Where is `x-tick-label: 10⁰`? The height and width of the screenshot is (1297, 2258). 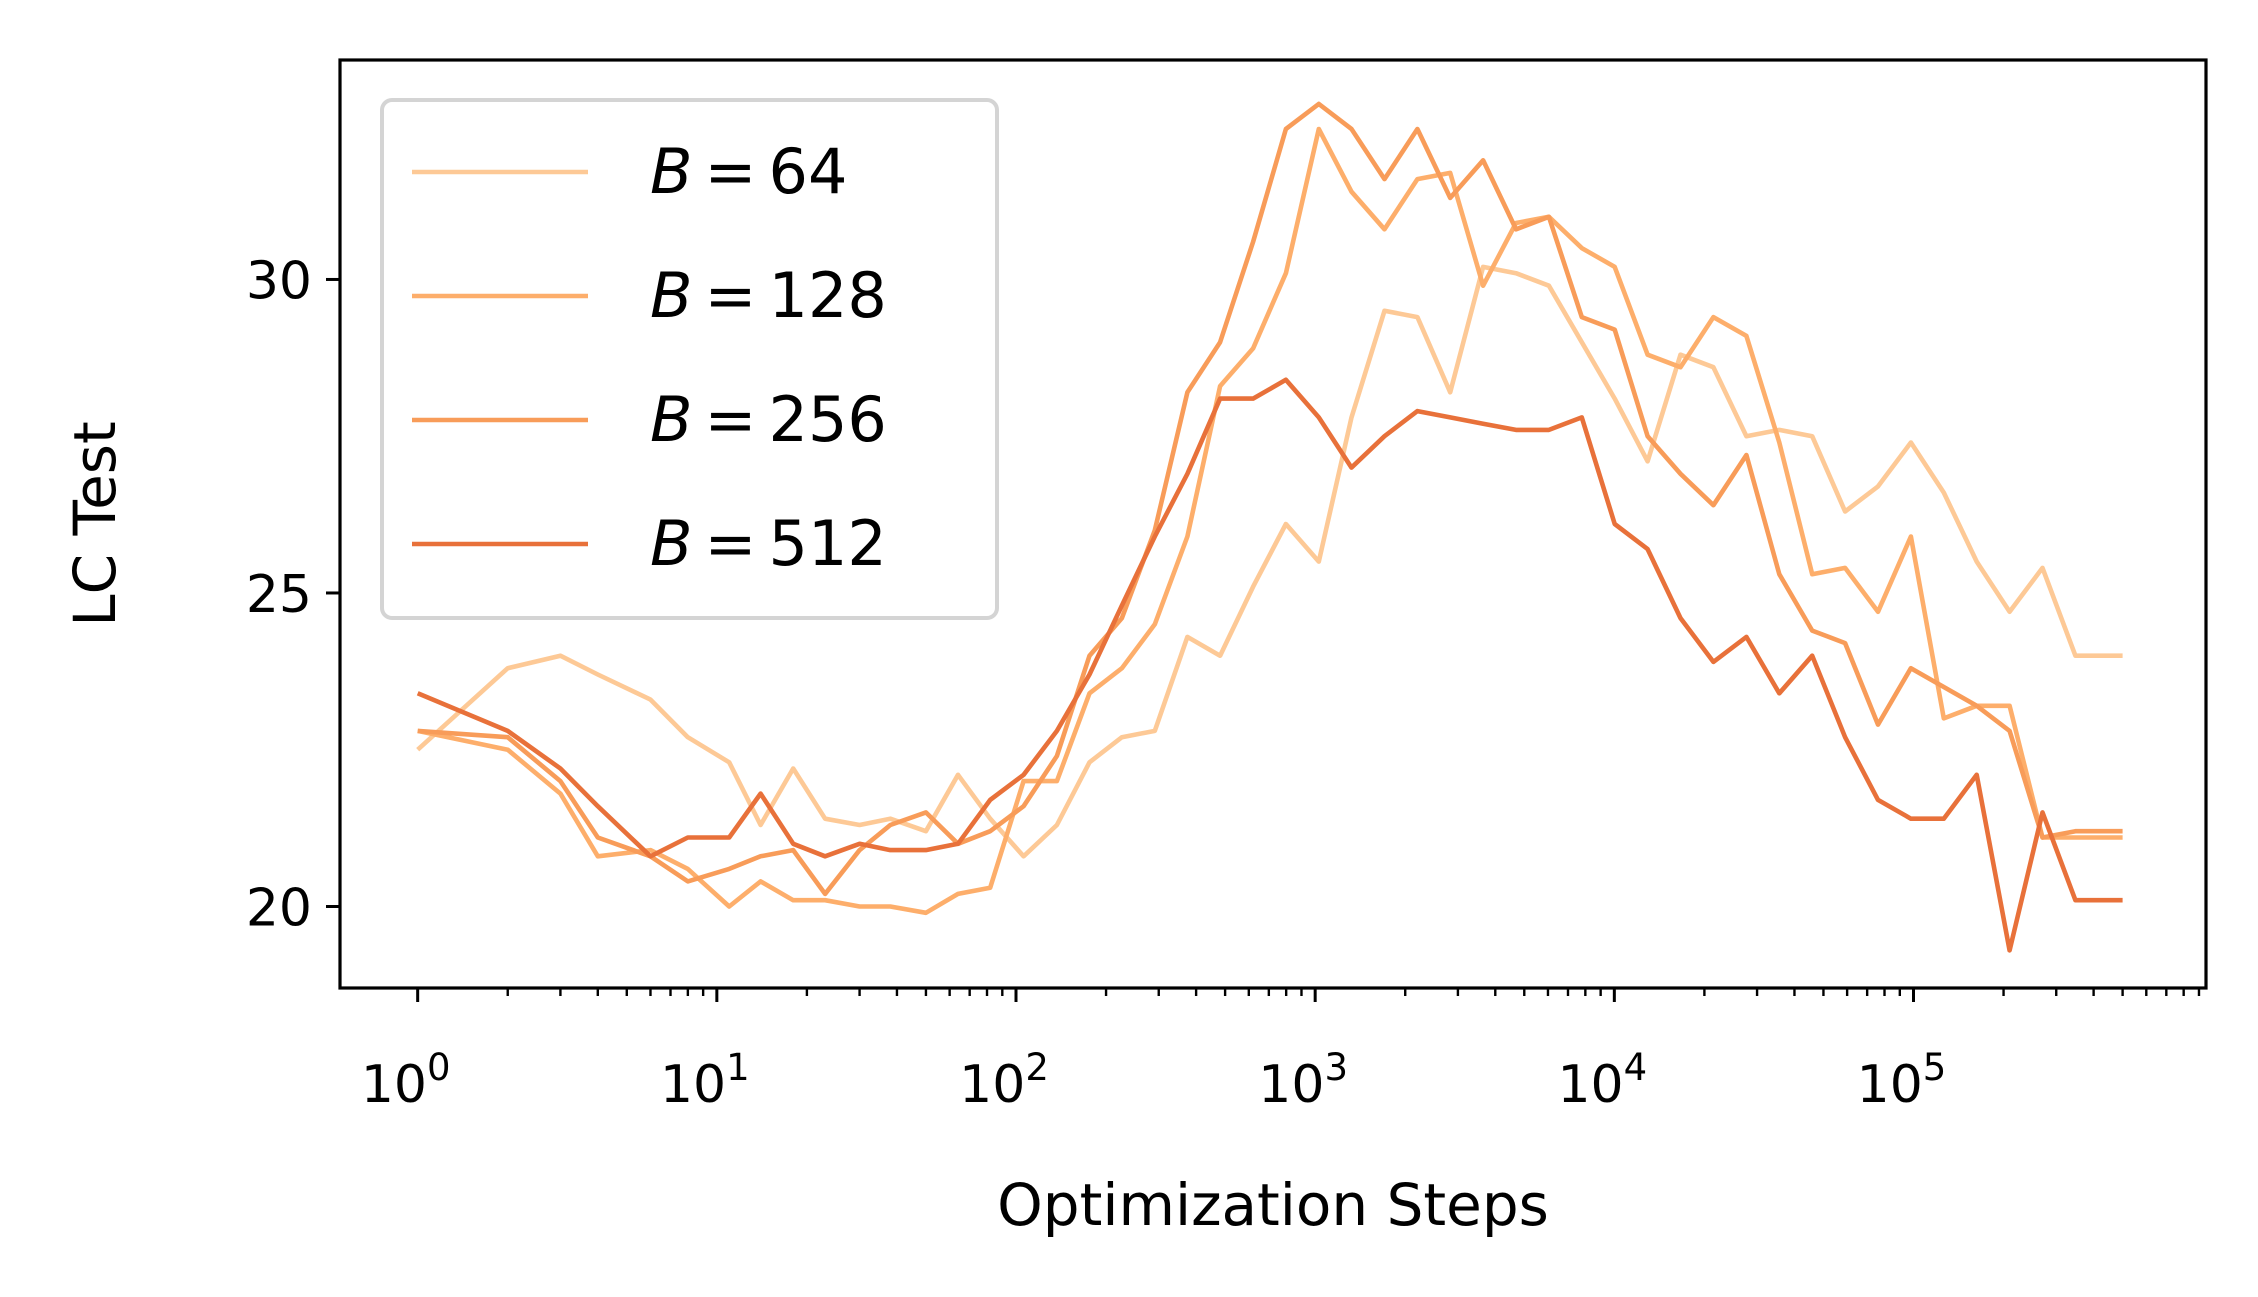
x-tick-label: 10⁰ is located at coordinates (406, 1080).